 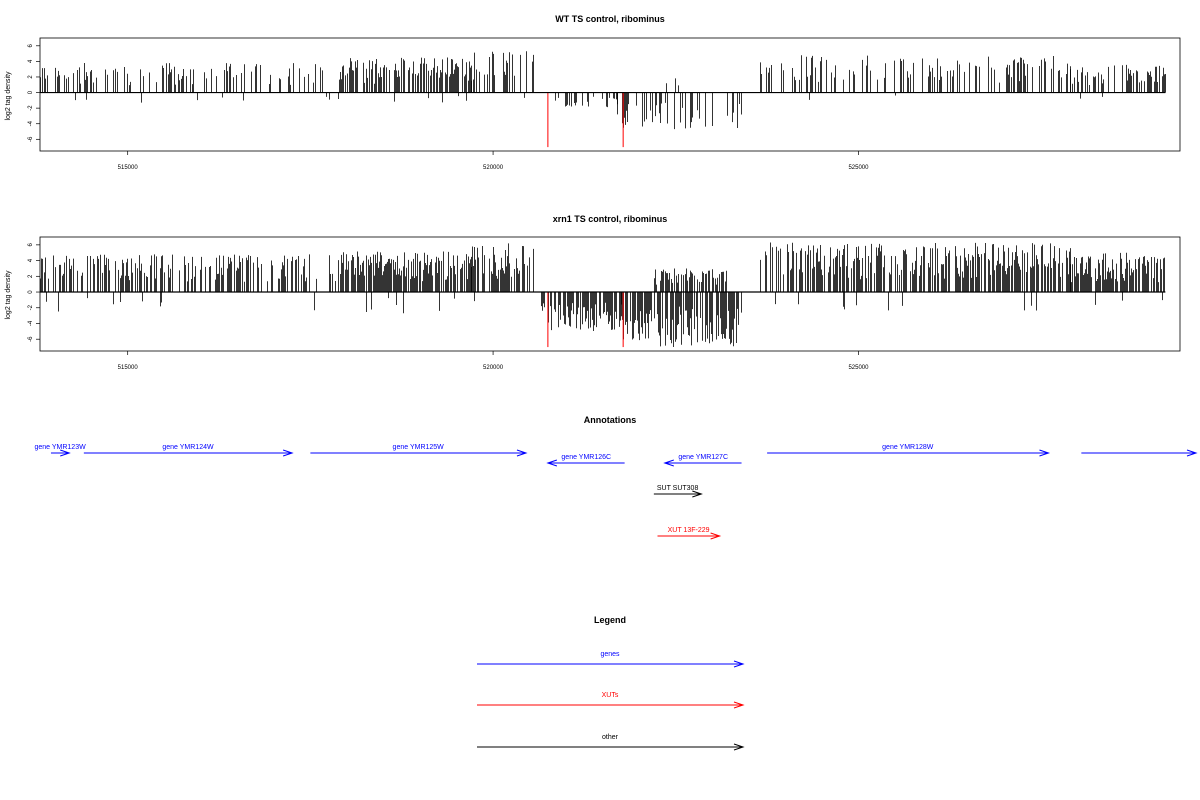 What do you see at coordinates (610, 620) in the screenshot?
I see `legend-title: Legend` at bounding box center [610, 620].